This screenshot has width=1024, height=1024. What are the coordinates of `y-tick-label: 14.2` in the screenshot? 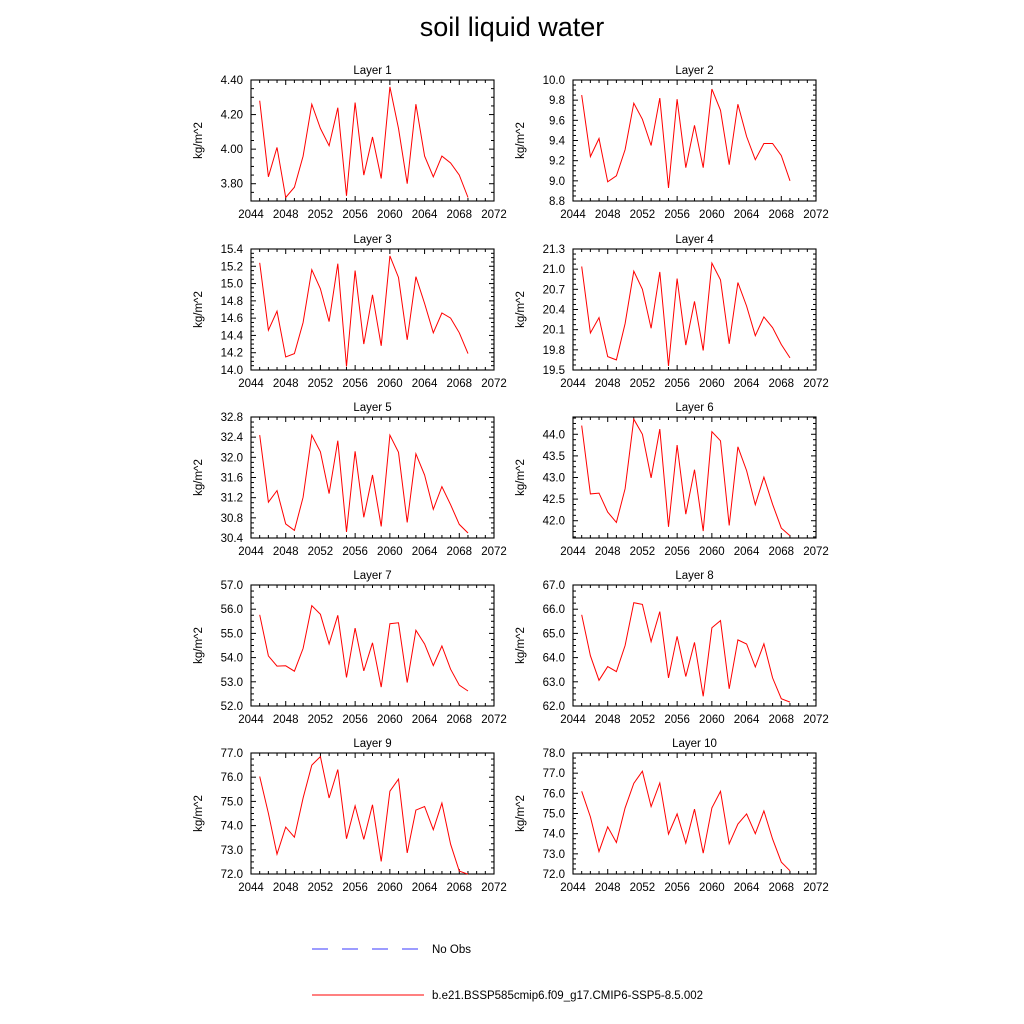 It's located at (232, 354).